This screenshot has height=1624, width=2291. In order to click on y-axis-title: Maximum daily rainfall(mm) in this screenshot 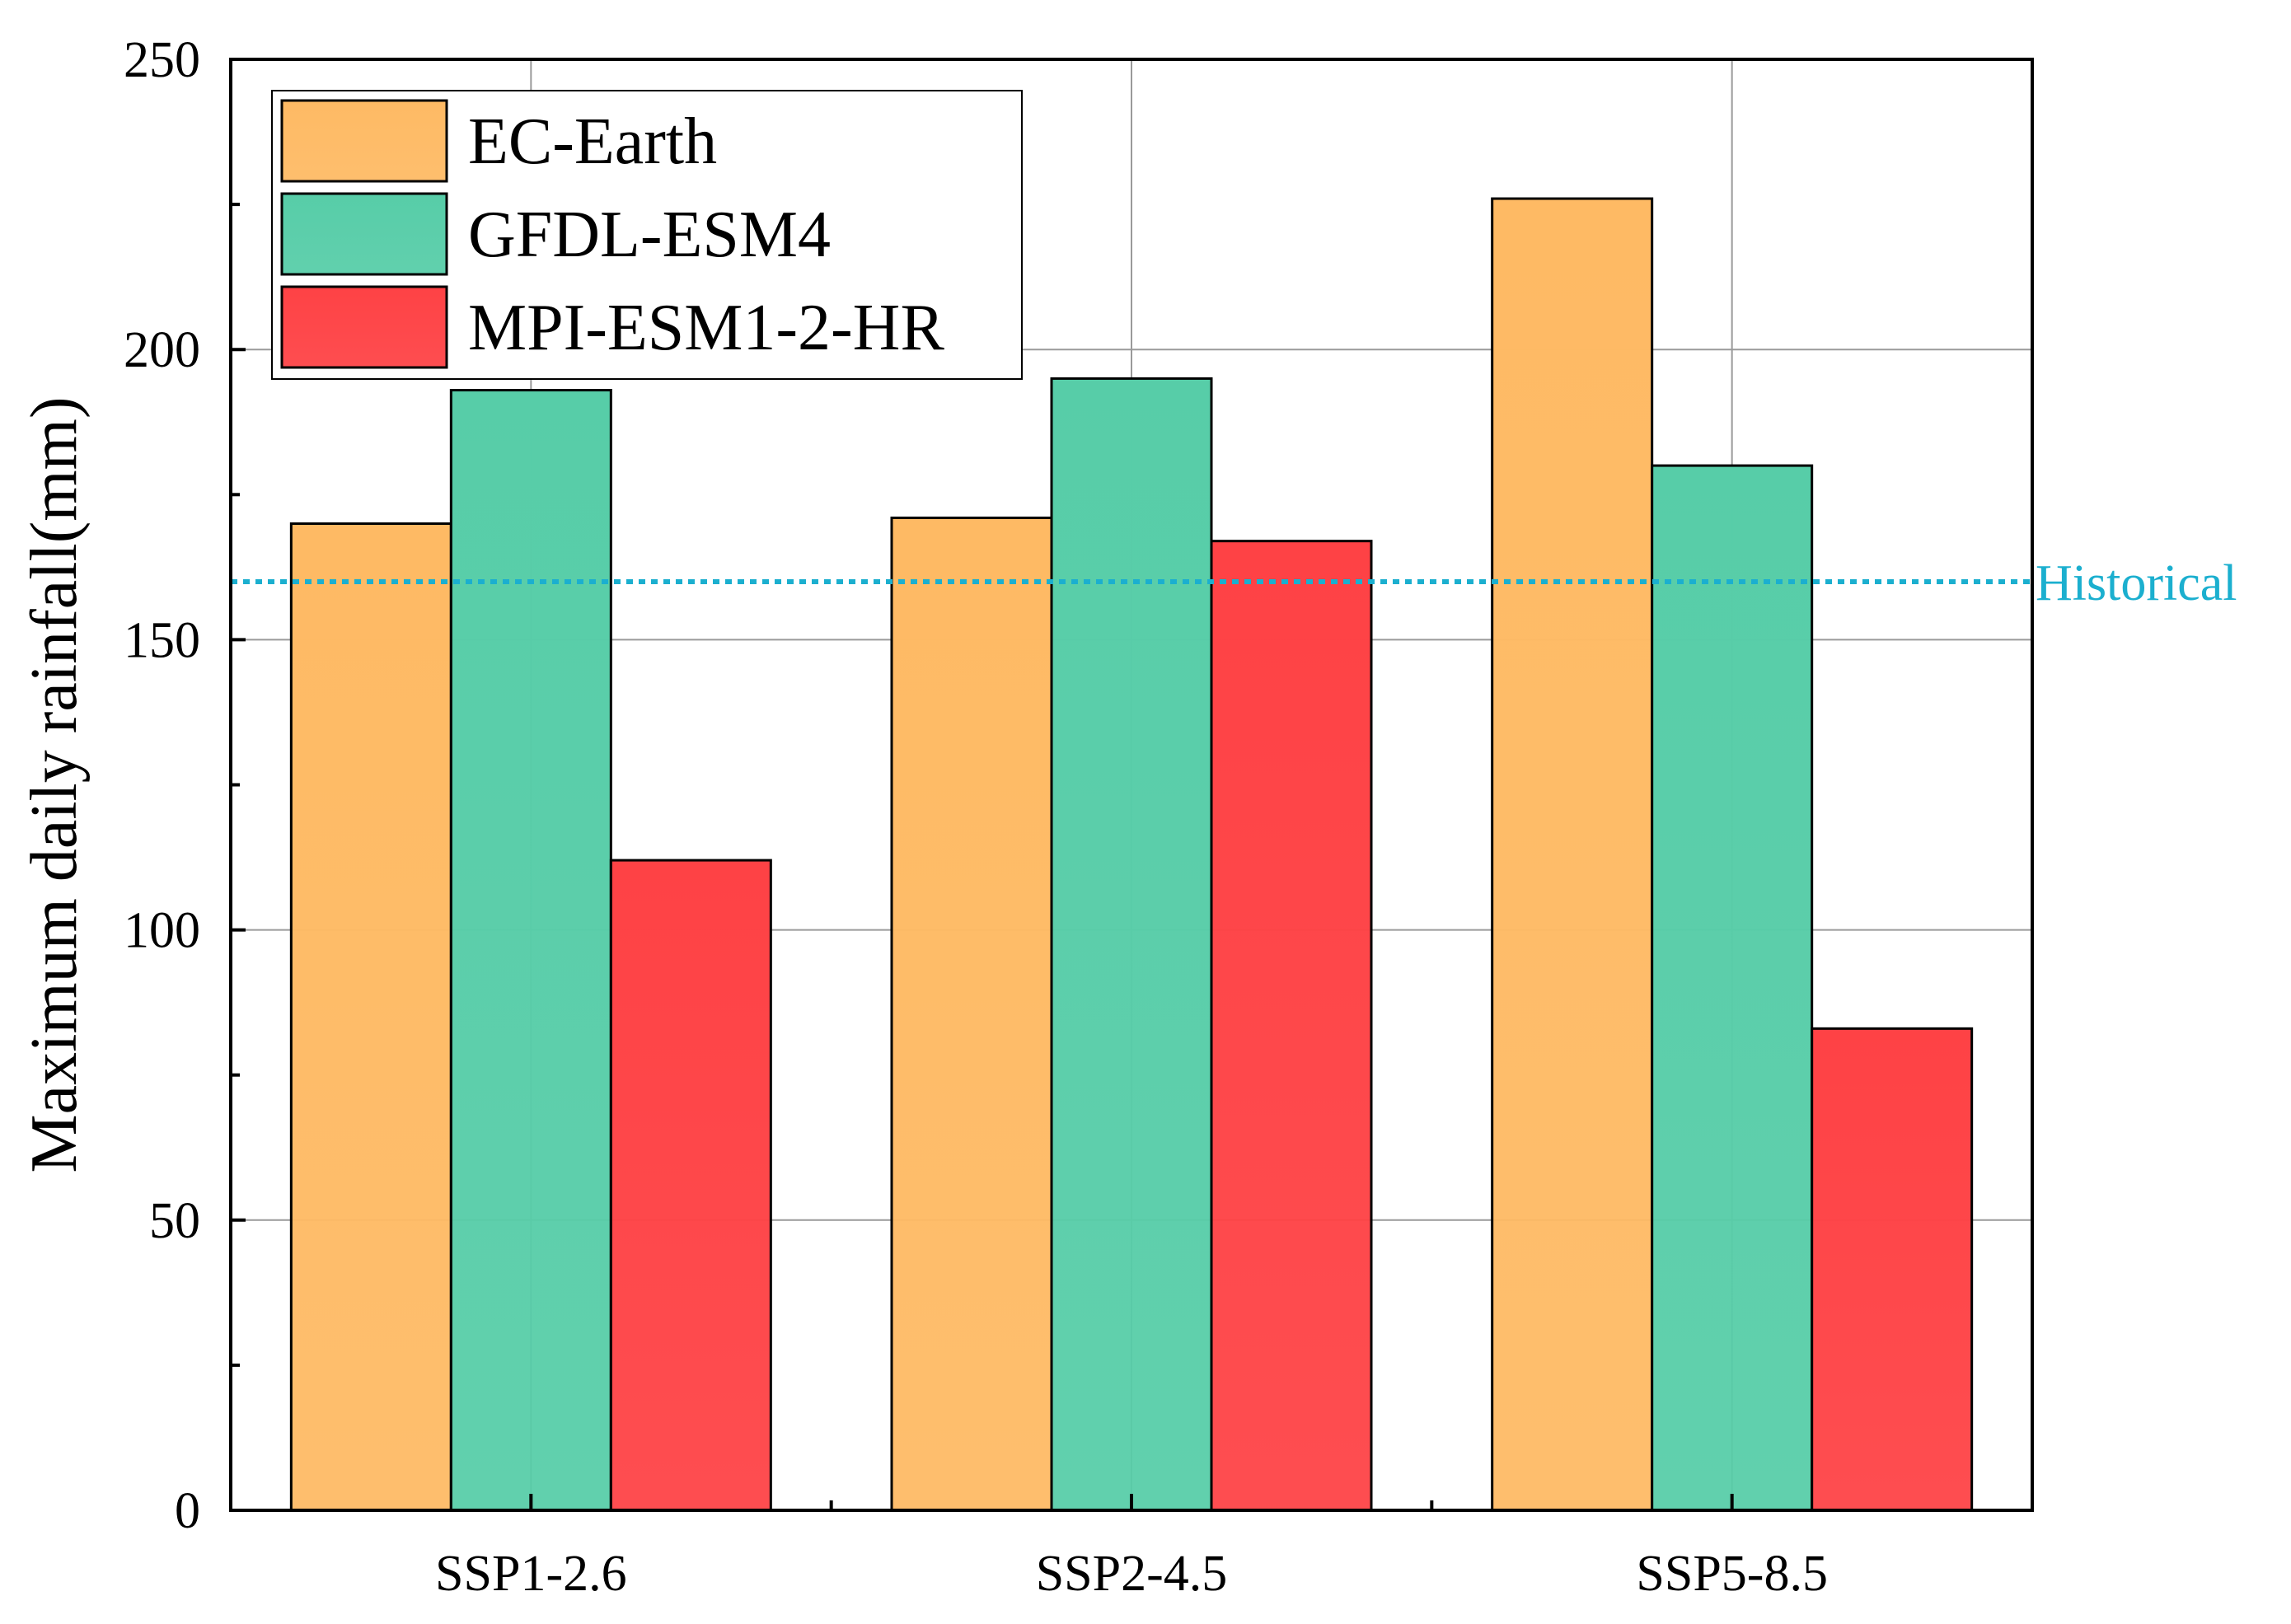, I will do `click(54, 785)`.